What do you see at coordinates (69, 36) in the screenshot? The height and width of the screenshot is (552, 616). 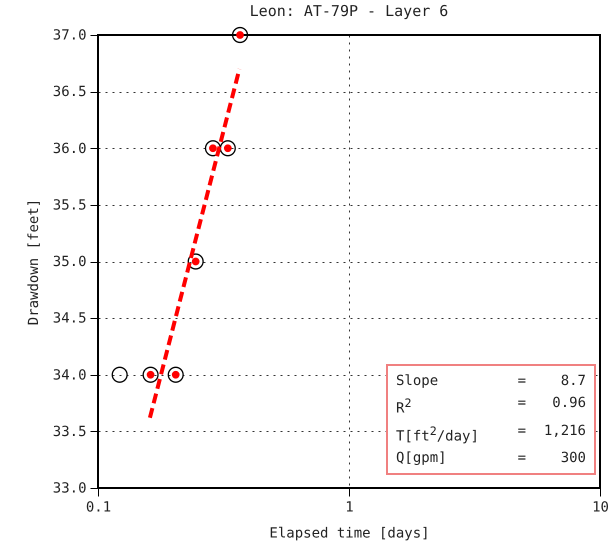 I see `y-tick-label: 37.0` at bounding box center [69, 36].